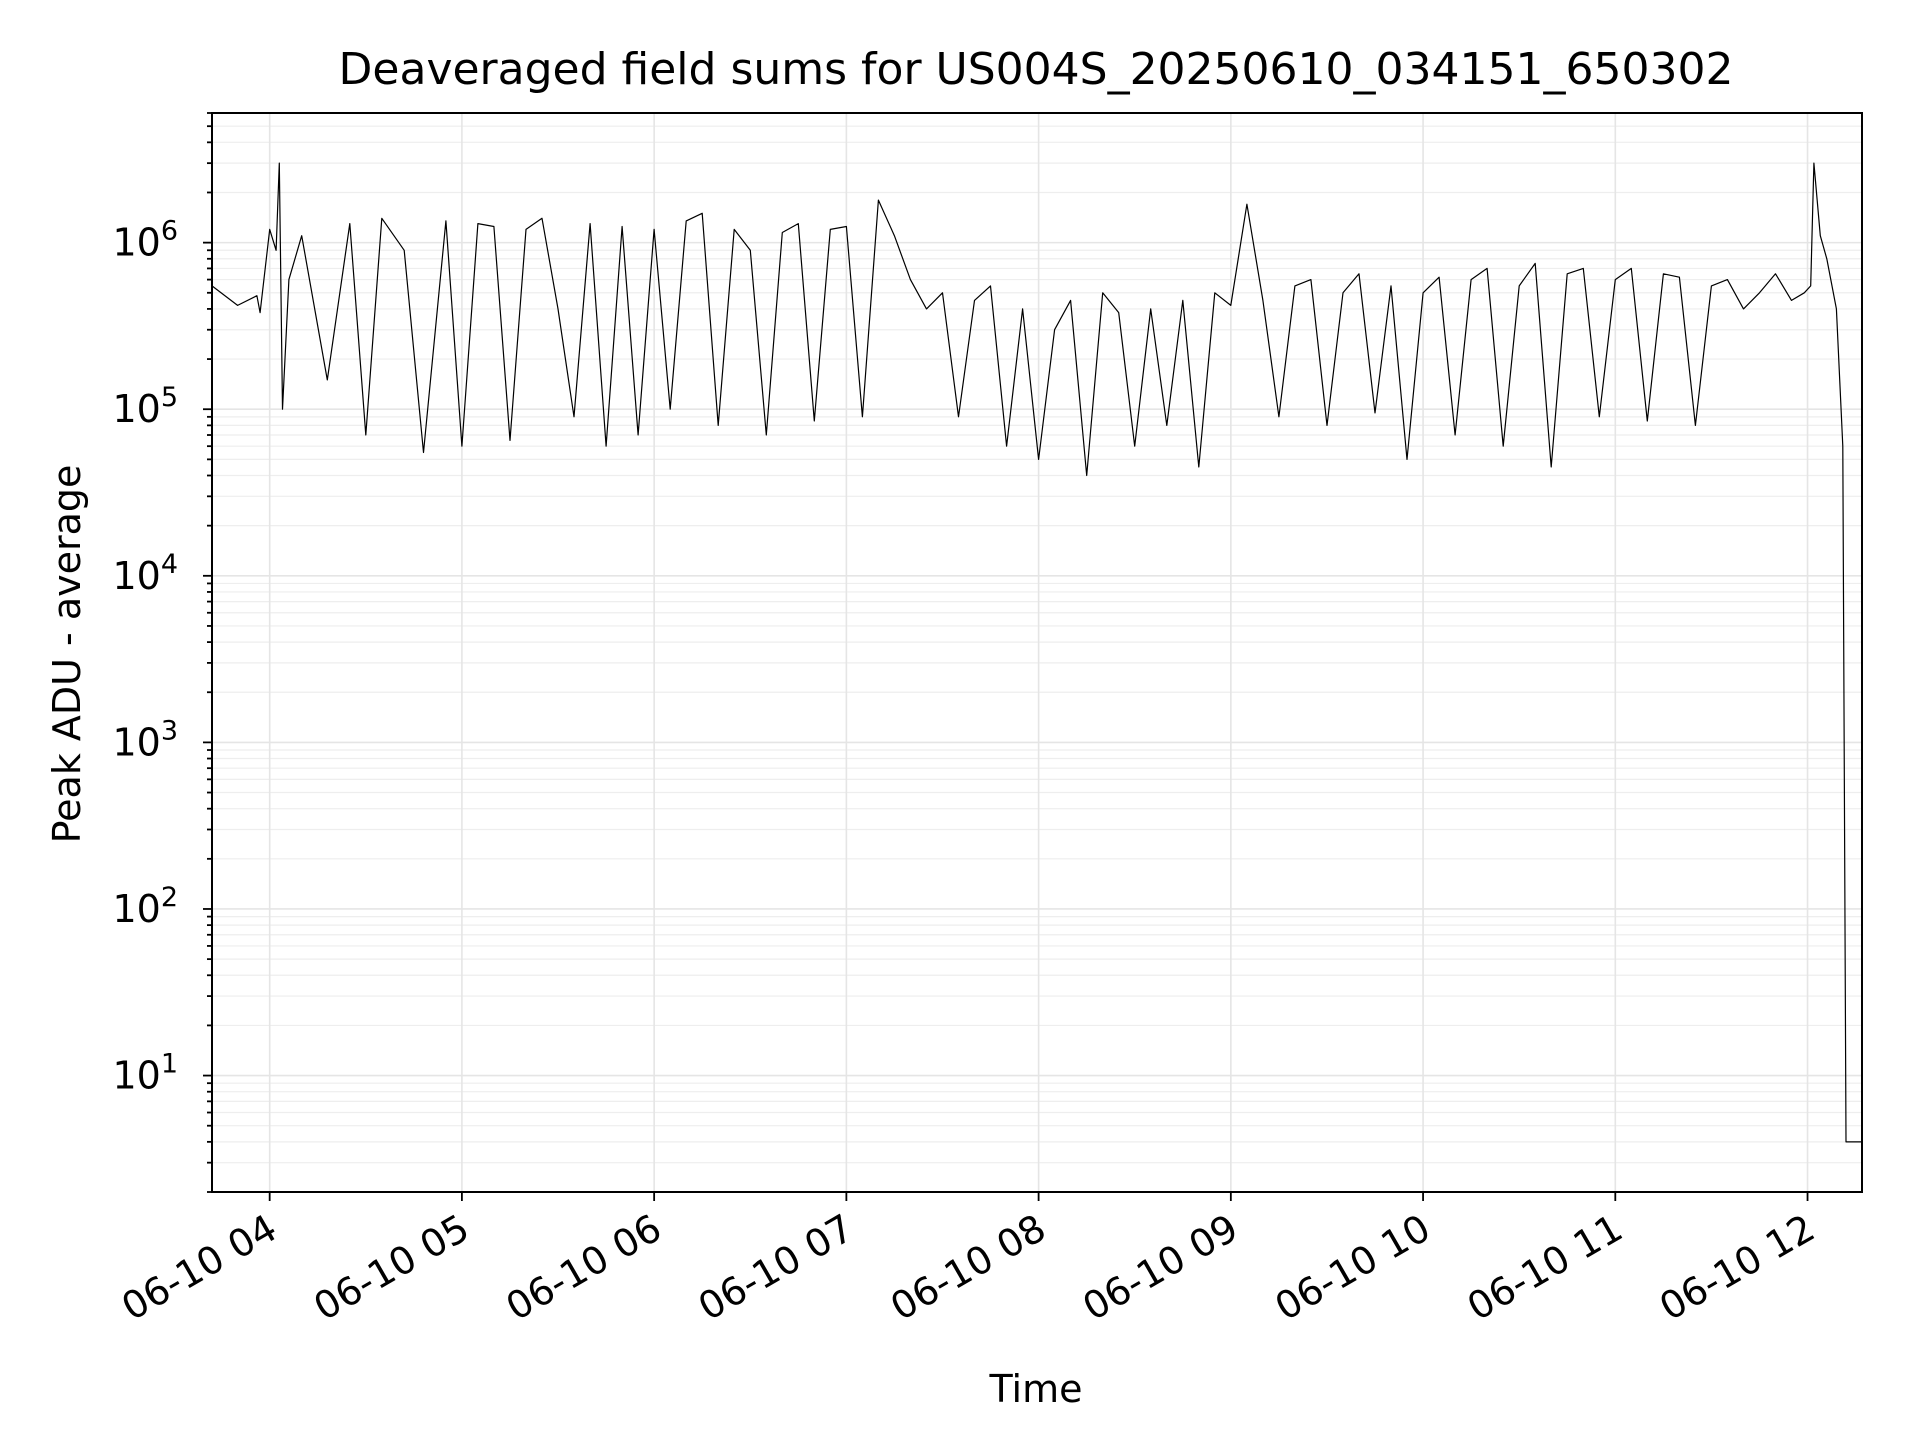 Image resolution: width=1920 pixels, height=1440 pixels. I want to click on x-tick-label: 06-10 07, so click(776, 1268).